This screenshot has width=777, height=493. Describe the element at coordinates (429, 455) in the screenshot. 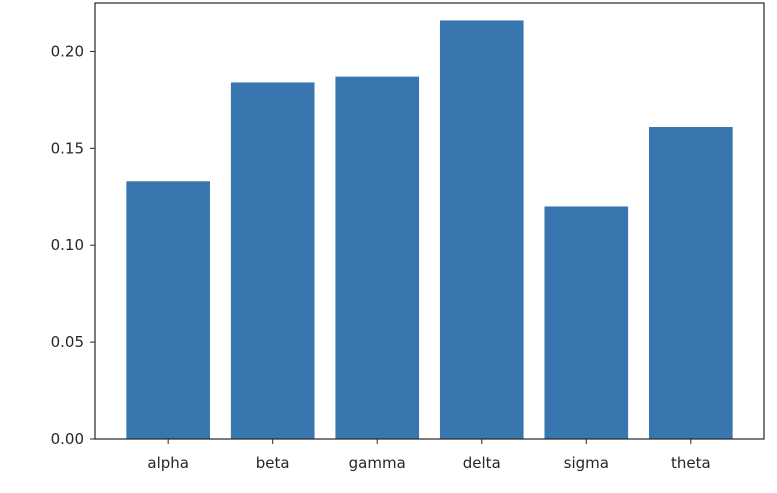

I see `x-axis: alpha beta gamma delta sigma theta` at that location.